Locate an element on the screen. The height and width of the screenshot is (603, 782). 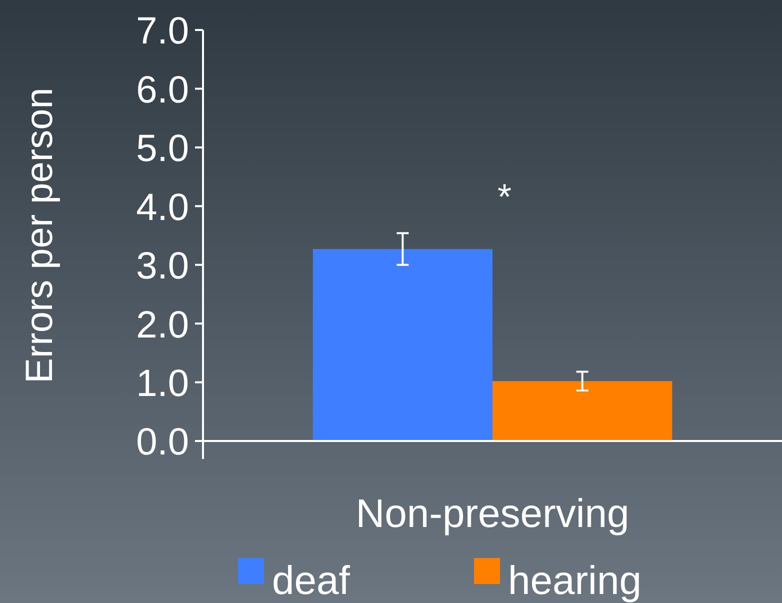
y-axis-title: Errors per person is located at coordinates (40, 236).